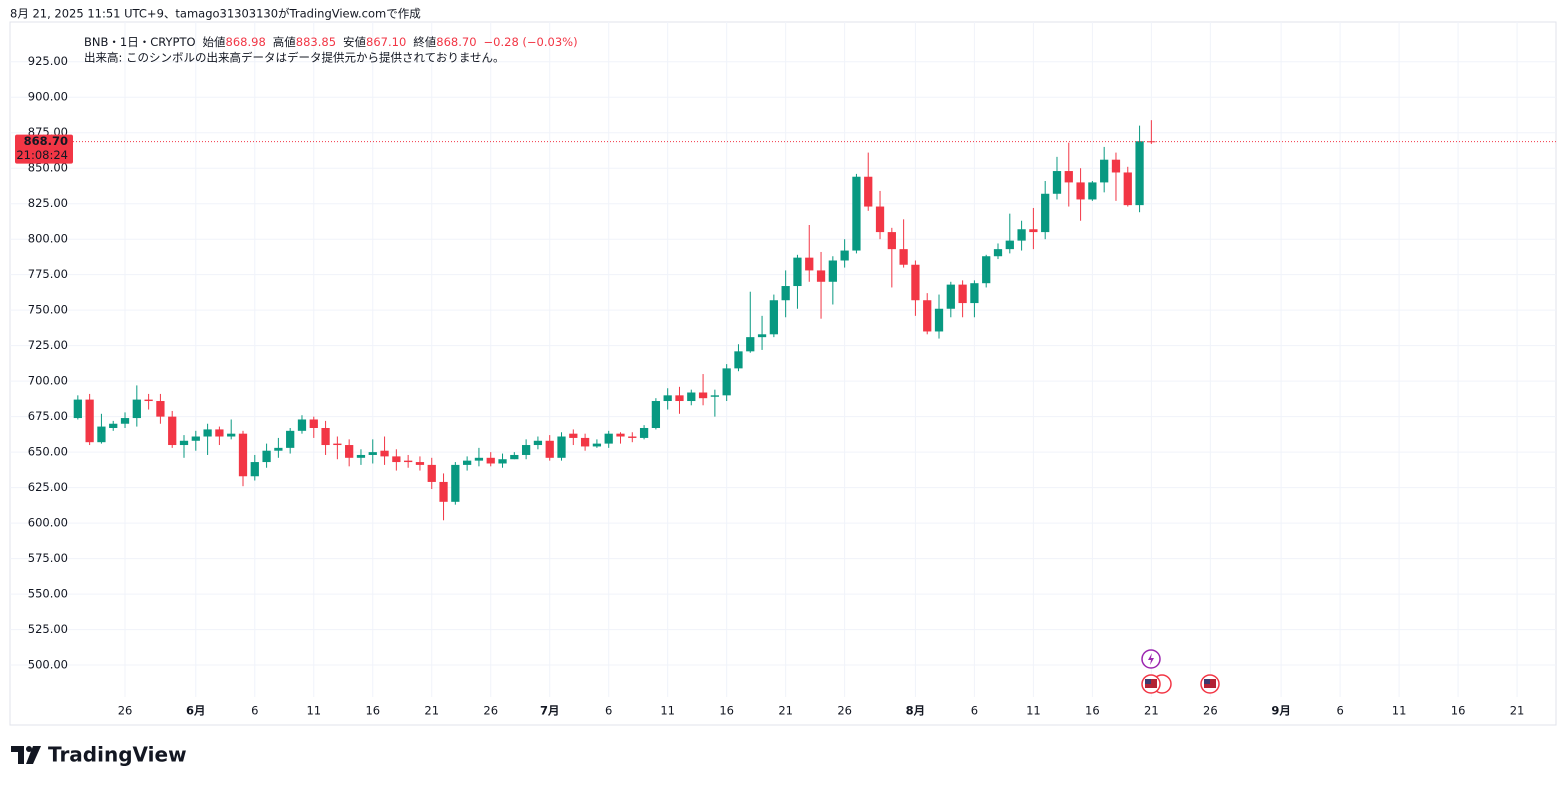  I want to click on legend-close-label: 終値, so click(424, 42).